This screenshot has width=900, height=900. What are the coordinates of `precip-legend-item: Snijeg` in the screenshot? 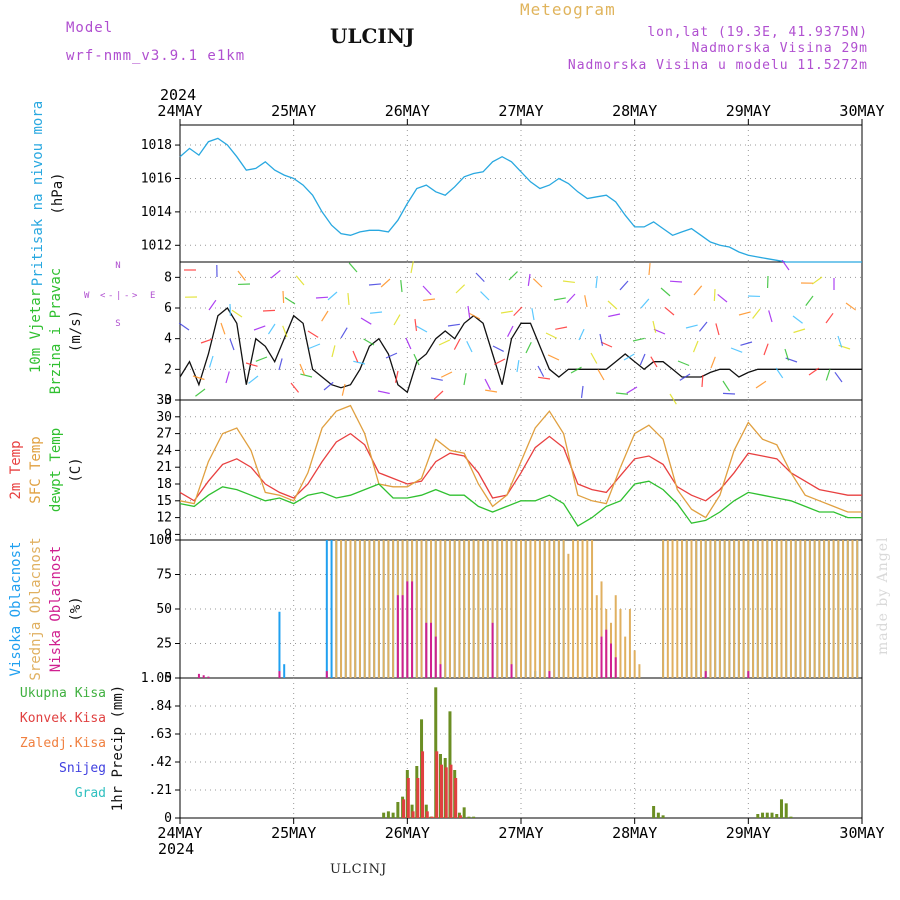 It's located at (82, 768).